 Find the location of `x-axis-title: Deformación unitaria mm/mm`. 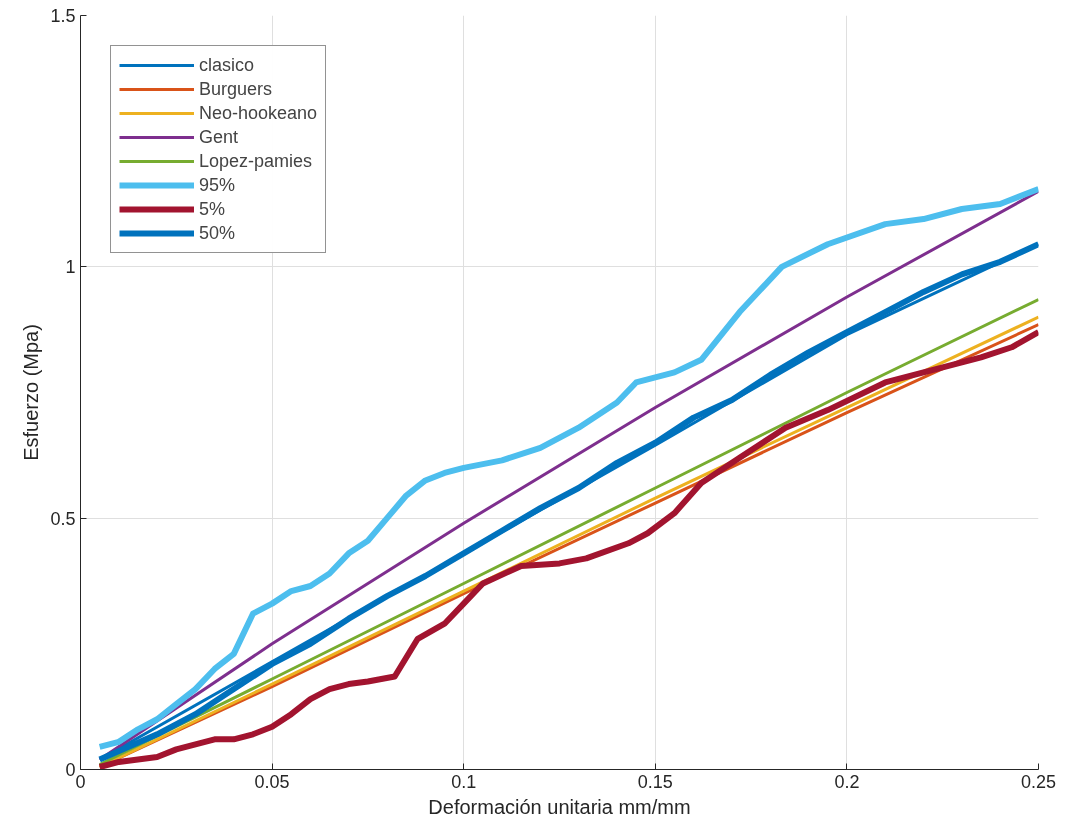

x-axis-title: Deformación unitaria mm/mm is located at coordinates (559, 806).